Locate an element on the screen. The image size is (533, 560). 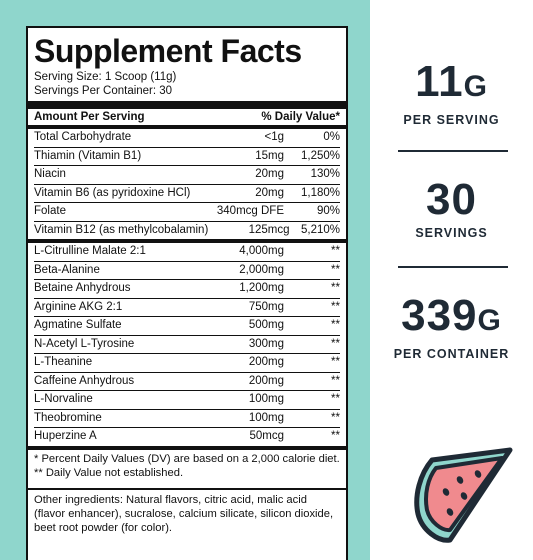
nutrient-amount: 2,000mg is located at coordinates (261, 269).